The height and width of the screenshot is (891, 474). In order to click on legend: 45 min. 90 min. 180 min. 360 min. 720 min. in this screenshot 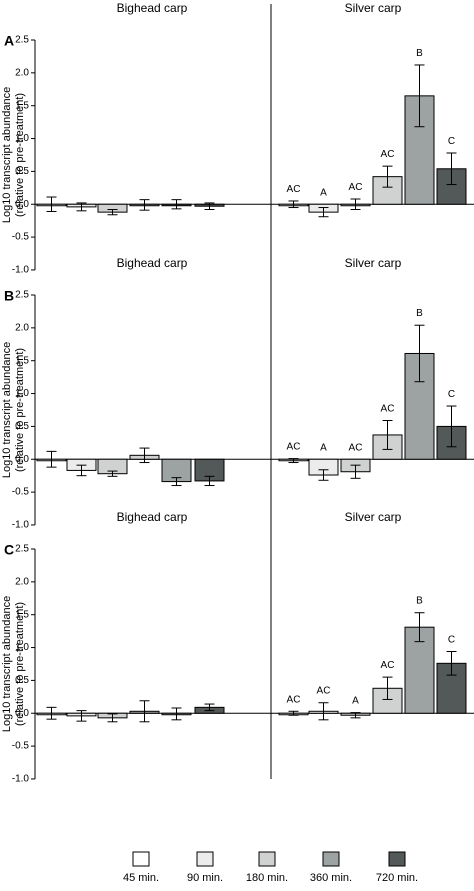, I will do `click(270, 867)`.